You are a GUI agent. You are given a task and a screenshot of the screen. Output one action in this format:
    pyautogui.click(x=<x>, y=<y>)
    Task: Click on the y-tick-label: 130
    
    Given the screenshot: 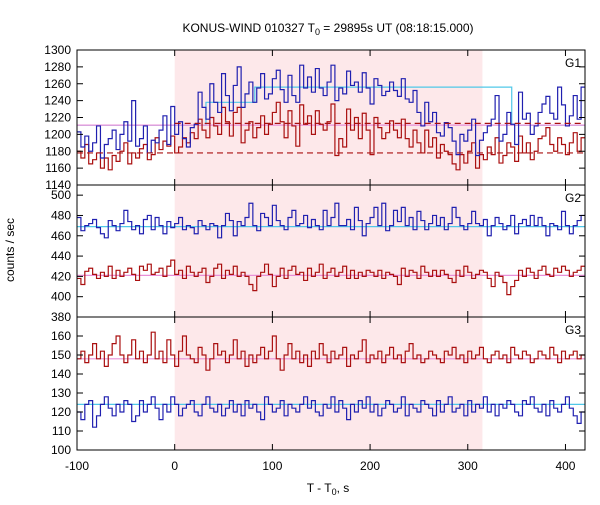 What is the action you would take?
    pyautogui.click(x=61, y=393)
    